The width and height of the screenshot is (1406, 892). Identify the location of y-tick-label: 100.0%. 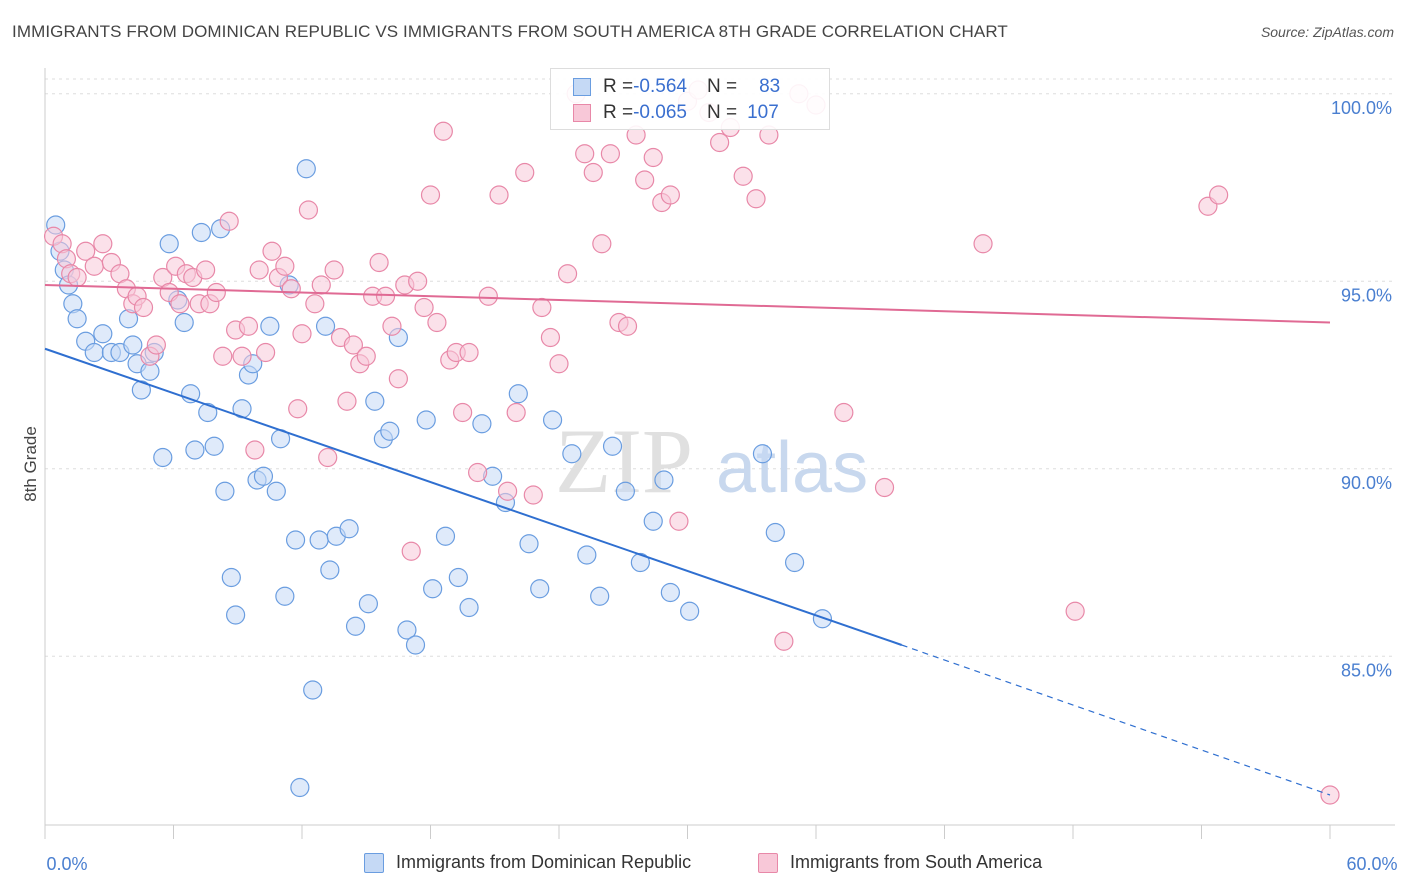
(1361, 108).